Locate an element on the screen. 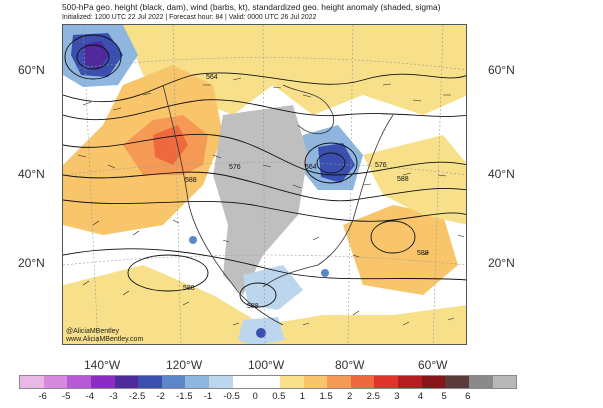 The height and width of the screenshot is (408, 603). colorbar-tick-label: 5 is located at coordinates (444, 396).